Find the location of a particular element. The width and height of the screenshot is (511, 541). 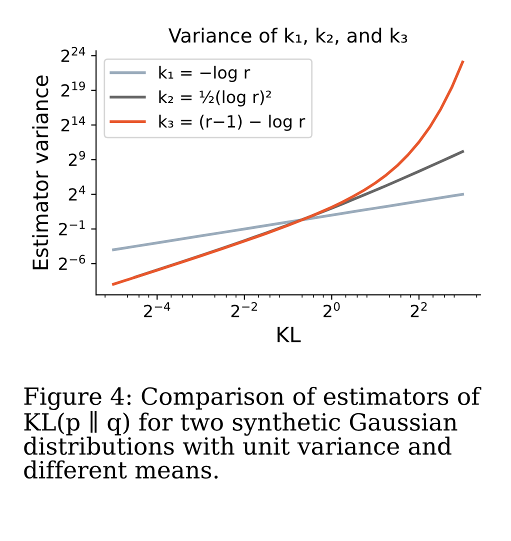

y-tick-label: 2$^{9}$ is located at coordinates (77, 158).